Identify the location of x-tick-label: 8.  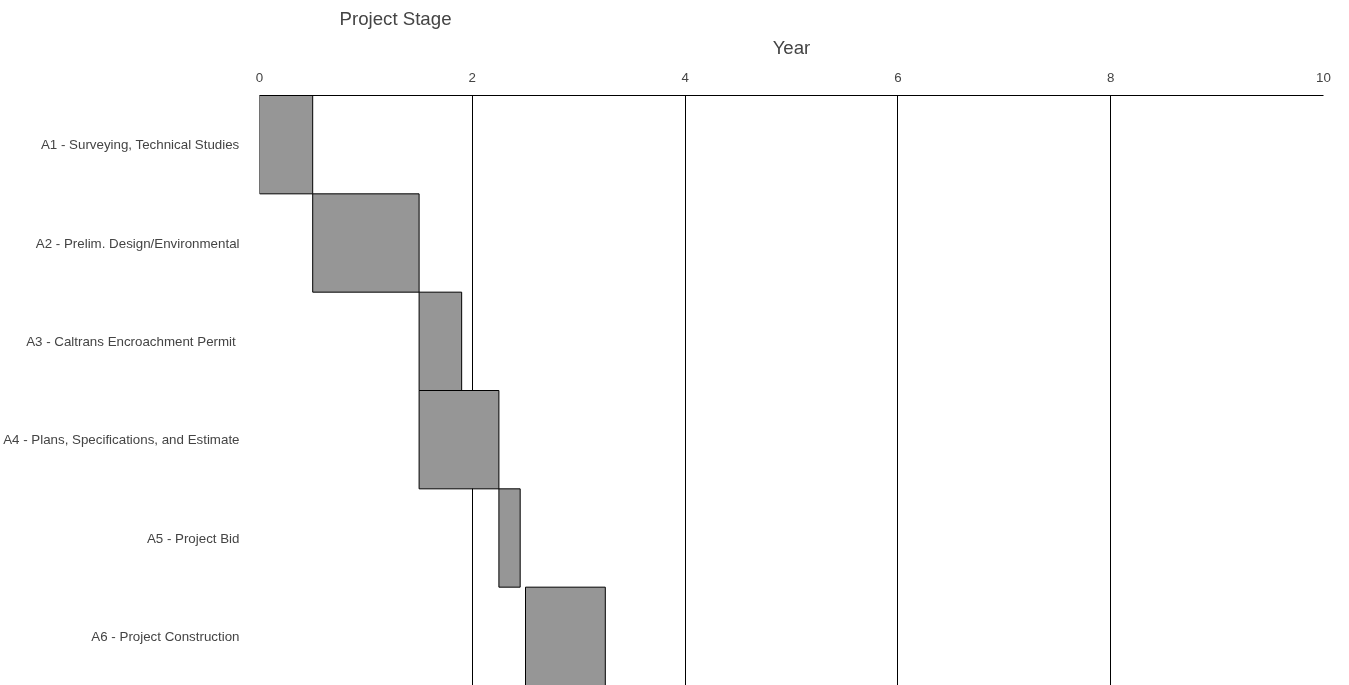
(1110, 77).